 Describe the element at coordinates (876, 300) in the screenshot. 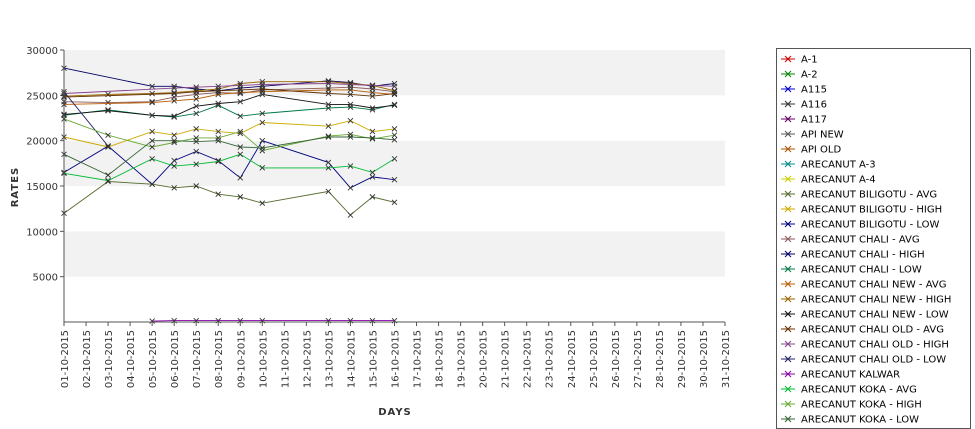

I see `legend-label: ARECANUT CHALI NEW - HIGH` at that location.